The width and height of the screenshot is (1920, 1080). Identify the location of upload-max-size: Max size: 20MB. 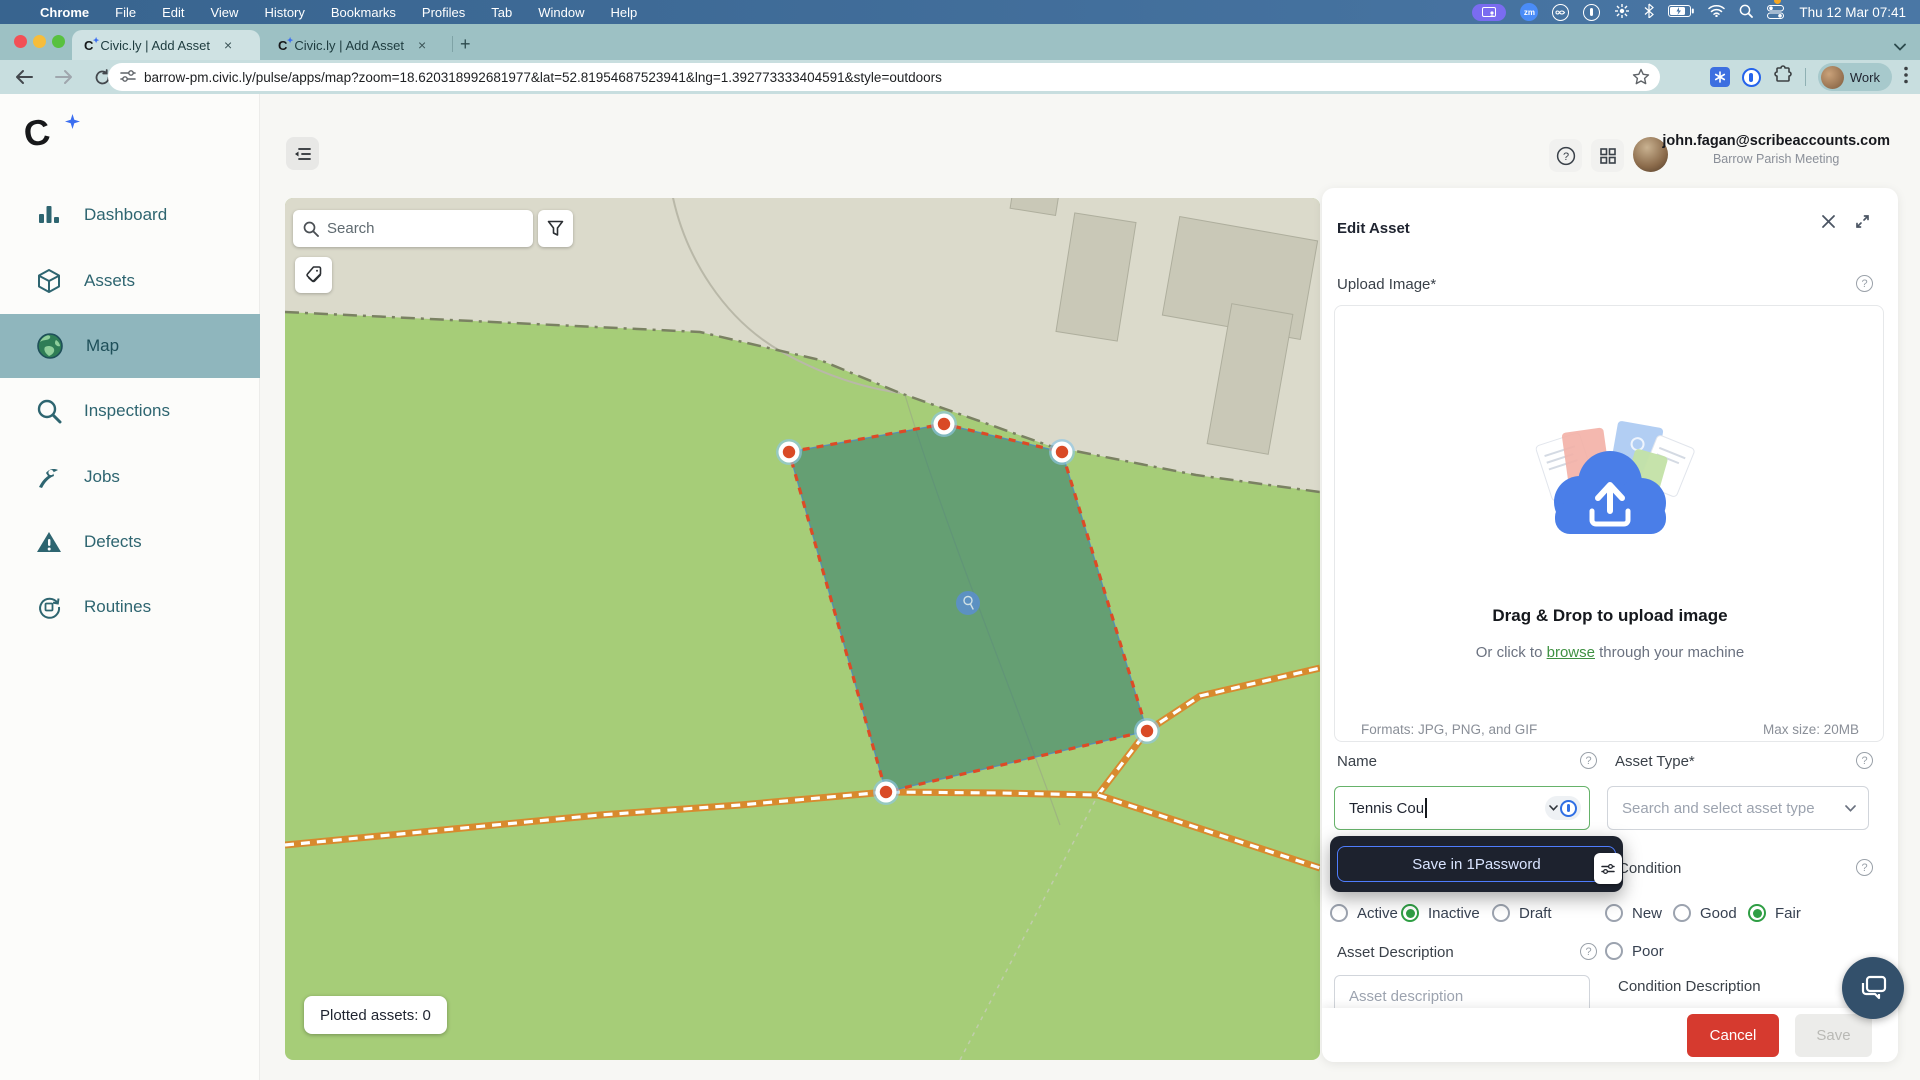
(1810, 729).